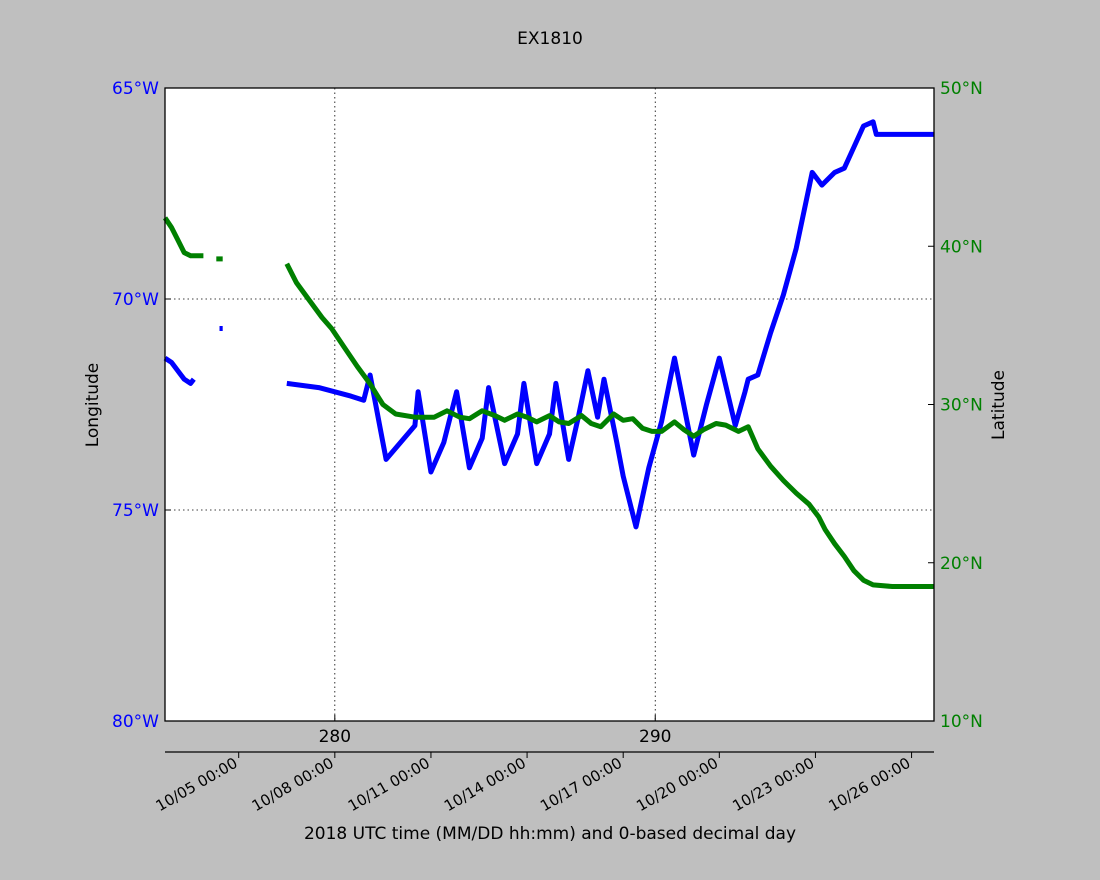 This screenshot has height=880, width=1100. I want to click on right-axis-label: Latitude, so click(999, 405).